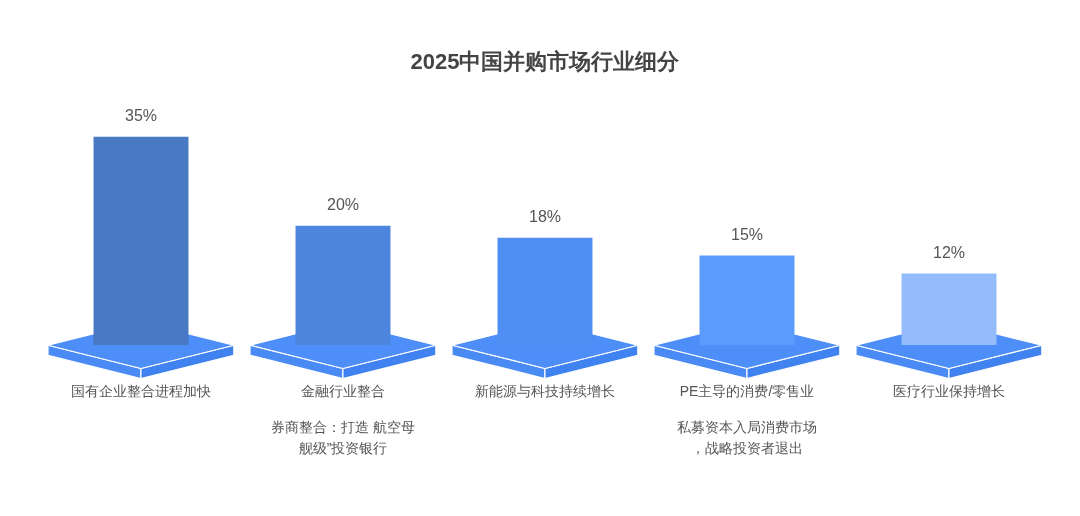 The image size is (1080, 516). Describe the element at coordinates (949, 252) in the screenshot. I see `data-label: 12%` at that location.